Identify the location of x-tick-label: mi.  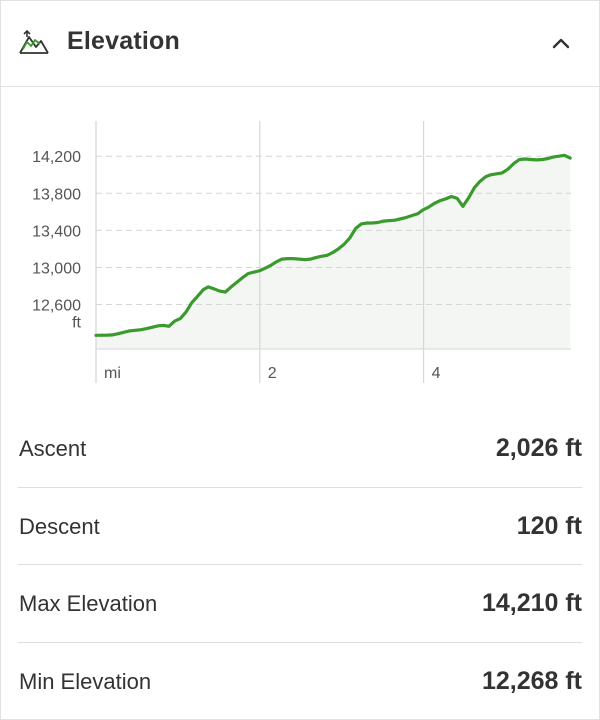
(112, 373).